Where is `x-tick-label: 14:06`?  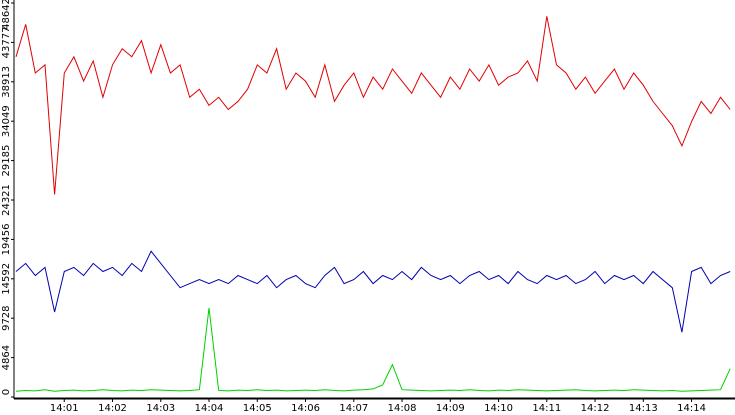
x-tick-label: 14:06 is located at coordinates (305, 408).